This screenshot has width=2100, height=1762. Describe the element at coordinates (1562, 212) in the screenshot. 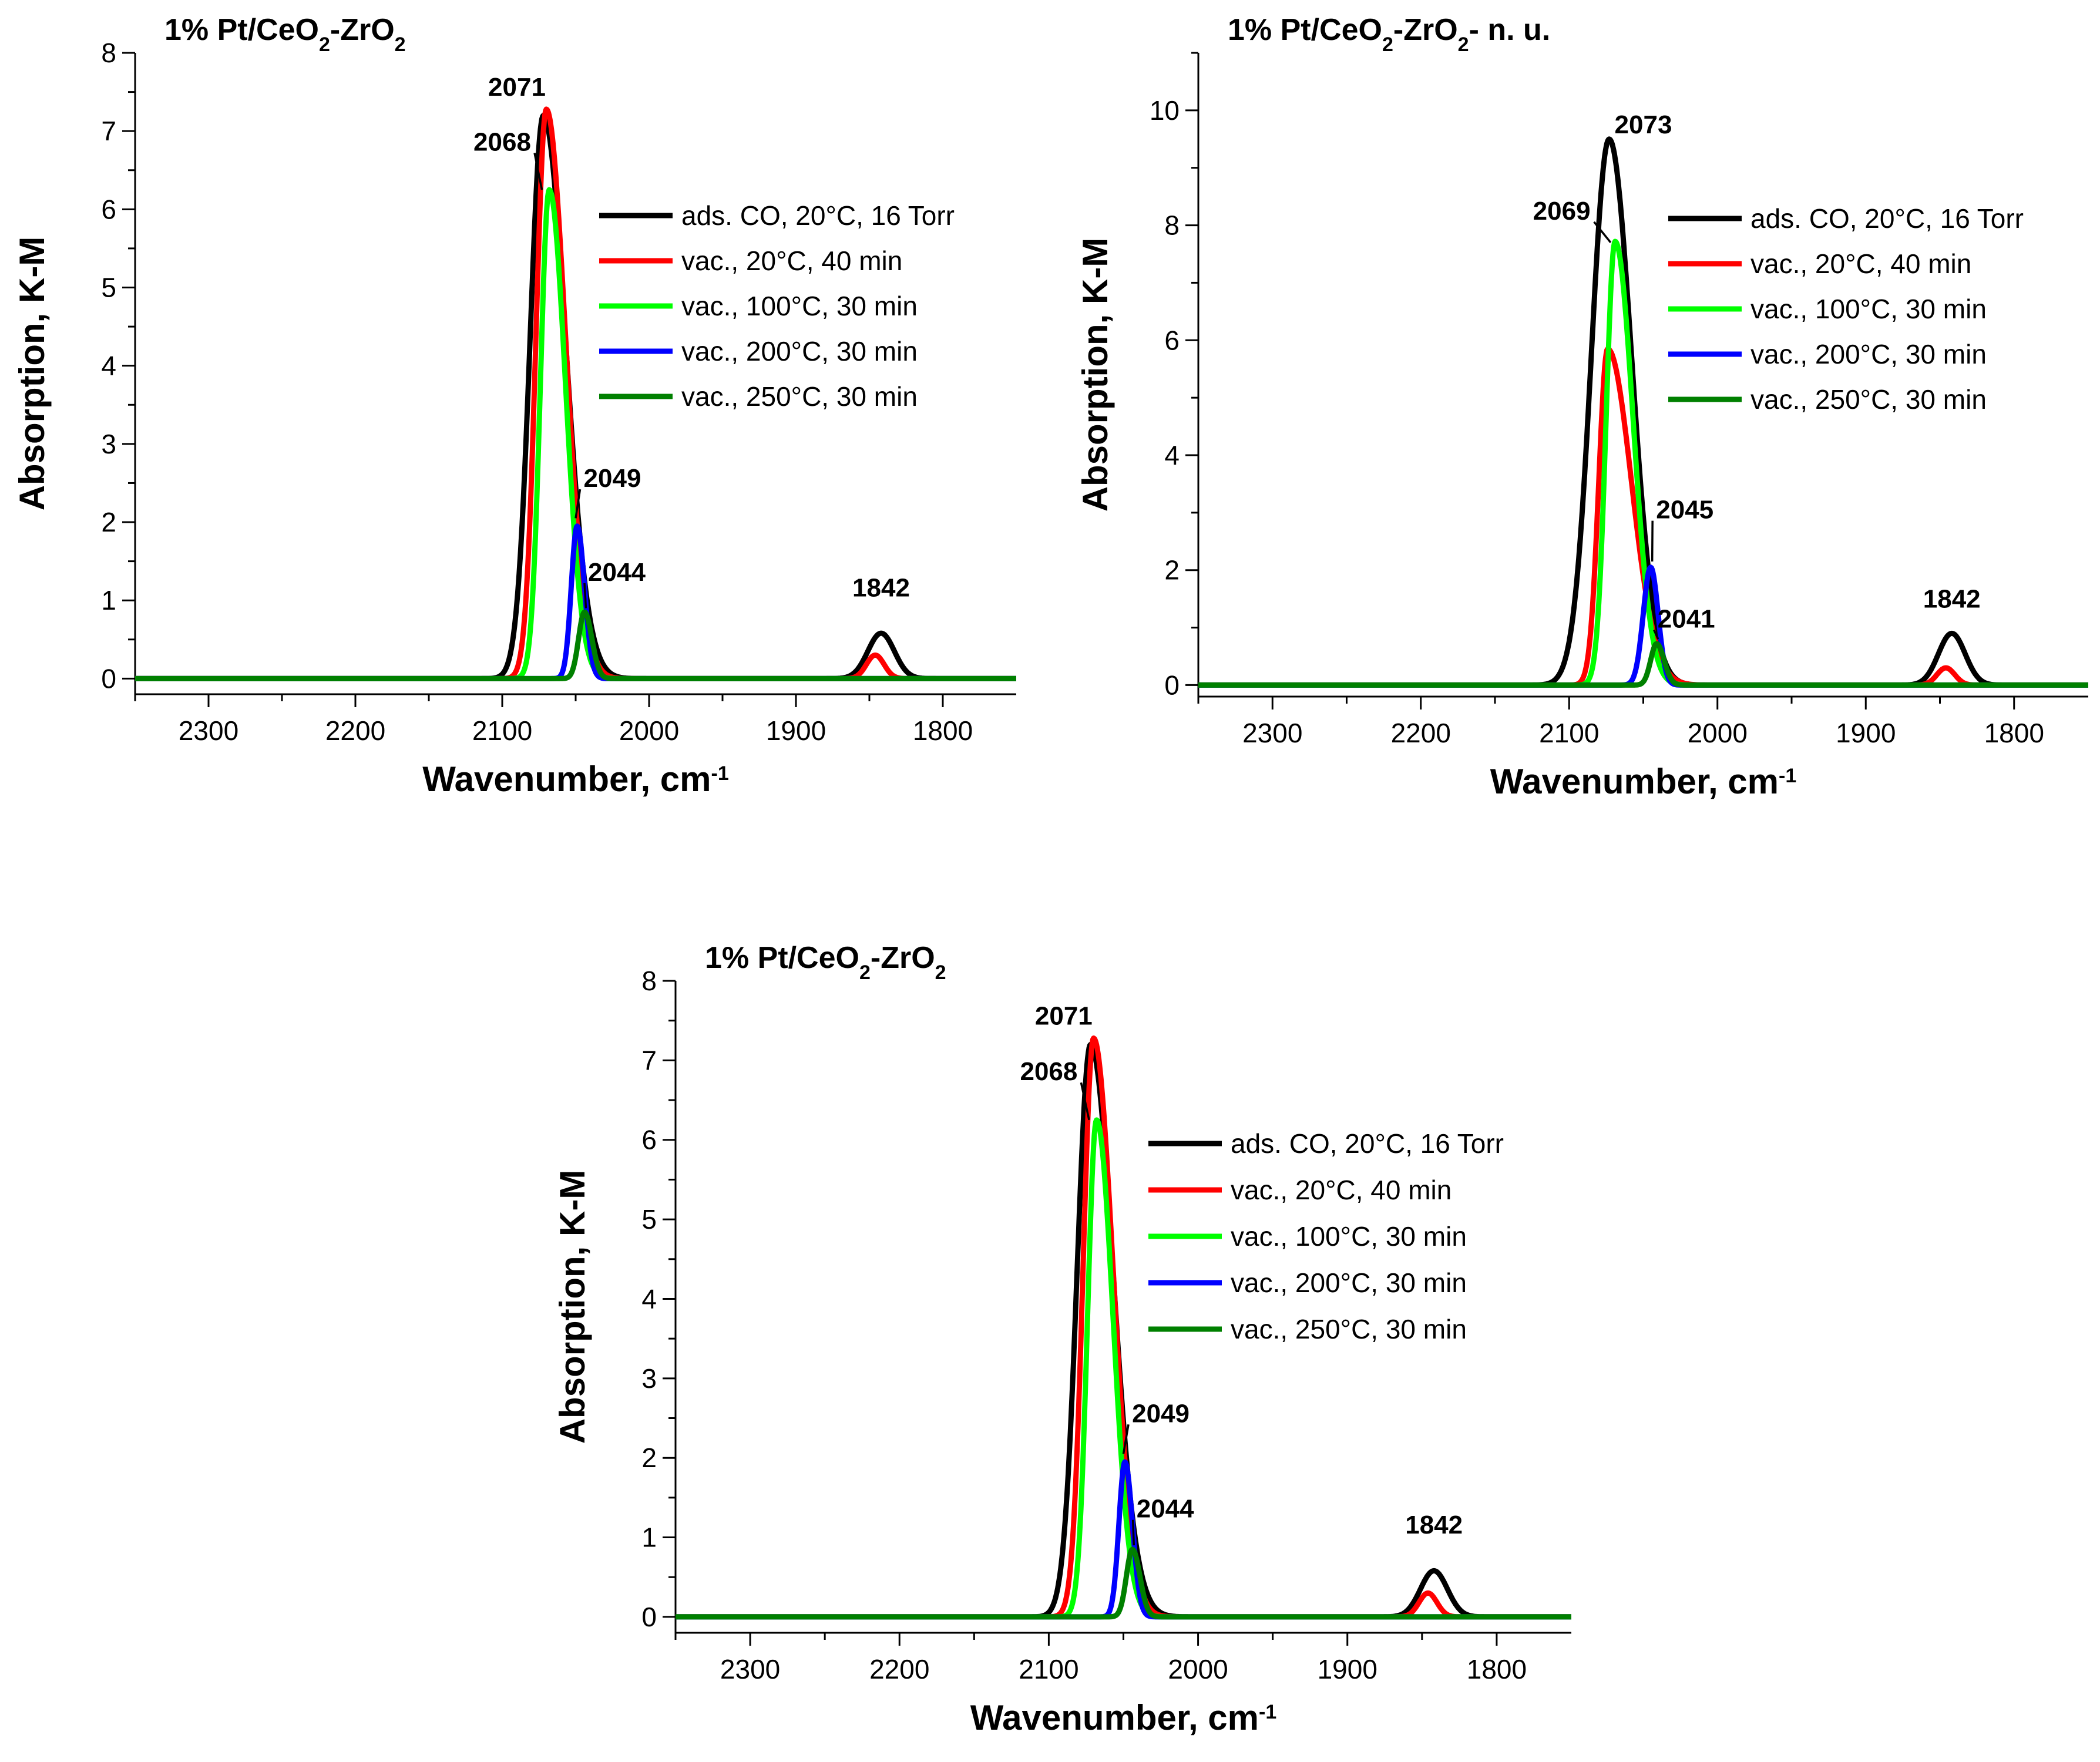

I see `peak-label: 2069` at that location.